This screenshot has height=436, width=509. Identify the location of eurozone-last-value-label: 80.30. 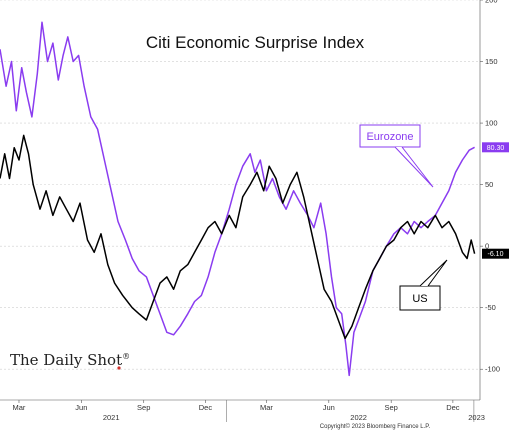
(496, 148).